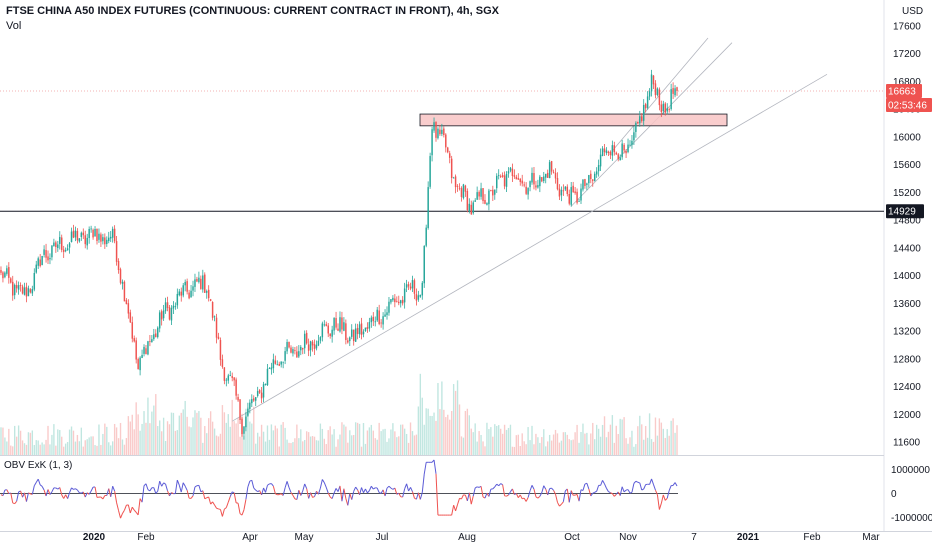 This screenshot has height=550, width=932. I want to click on last-price-tag-box, so click(904, 90).